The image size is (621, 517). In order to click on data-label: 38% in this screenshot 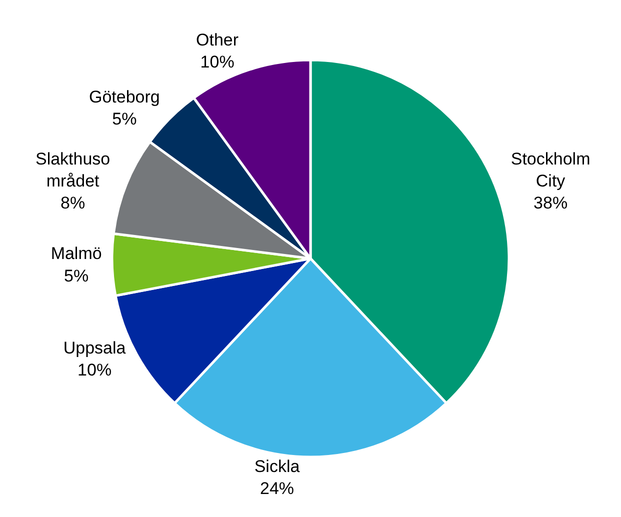, I will do `click(551, 203)`.